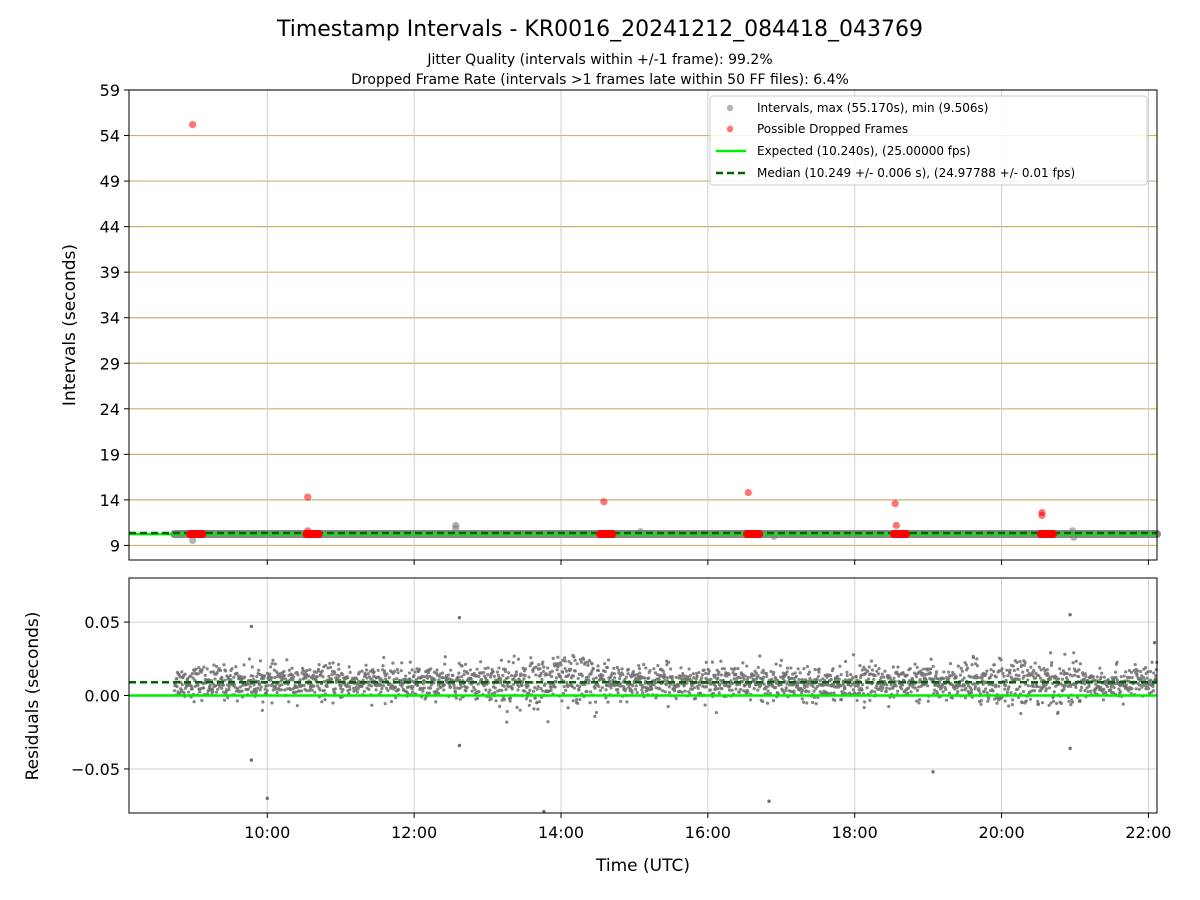 This screenshot has height=900, width=1200. What do you see at coordinates (414, 832) in the screenshot?
I see `x-tick-label: 12:00` at bounding box center [414, 832].